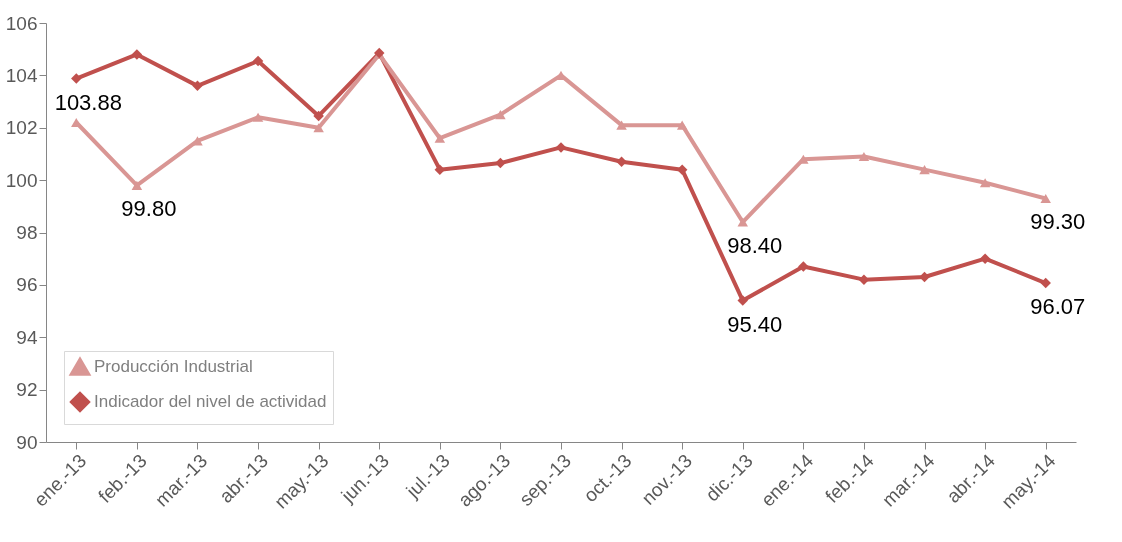 Image resolution: width=1122 pixels, height=542 pixels. What do you see at coordinates (1058, 222) in the screenshot?
I see `data-label: 99.30` at bounding box center [1058, 222].